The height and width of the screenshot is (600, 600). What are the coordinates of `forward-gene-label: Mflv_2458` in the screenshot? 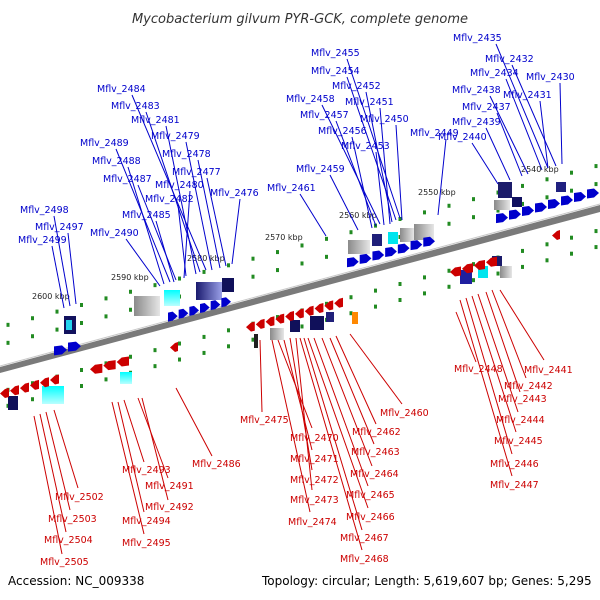 It's located at (310, 99).